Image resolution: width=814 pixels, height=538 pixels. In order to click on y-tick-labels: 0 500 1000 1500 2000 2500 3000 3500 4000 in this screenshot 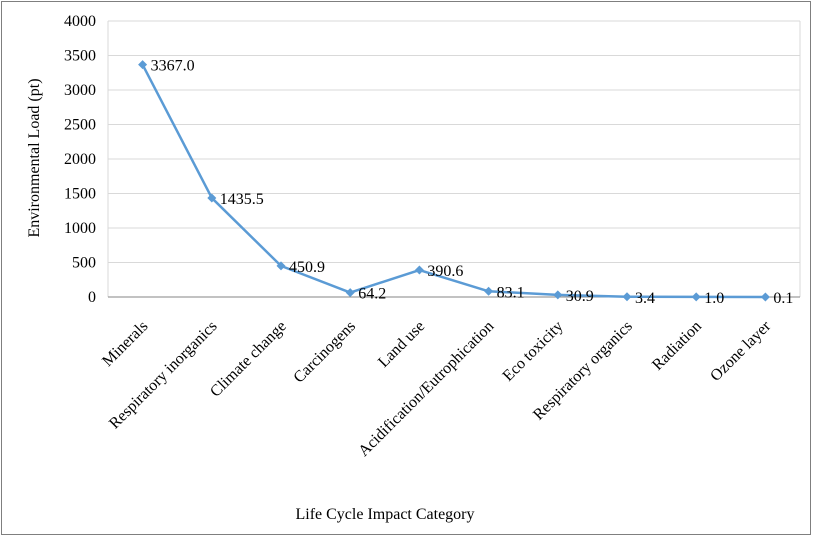, I will do `click(80, 159)`.